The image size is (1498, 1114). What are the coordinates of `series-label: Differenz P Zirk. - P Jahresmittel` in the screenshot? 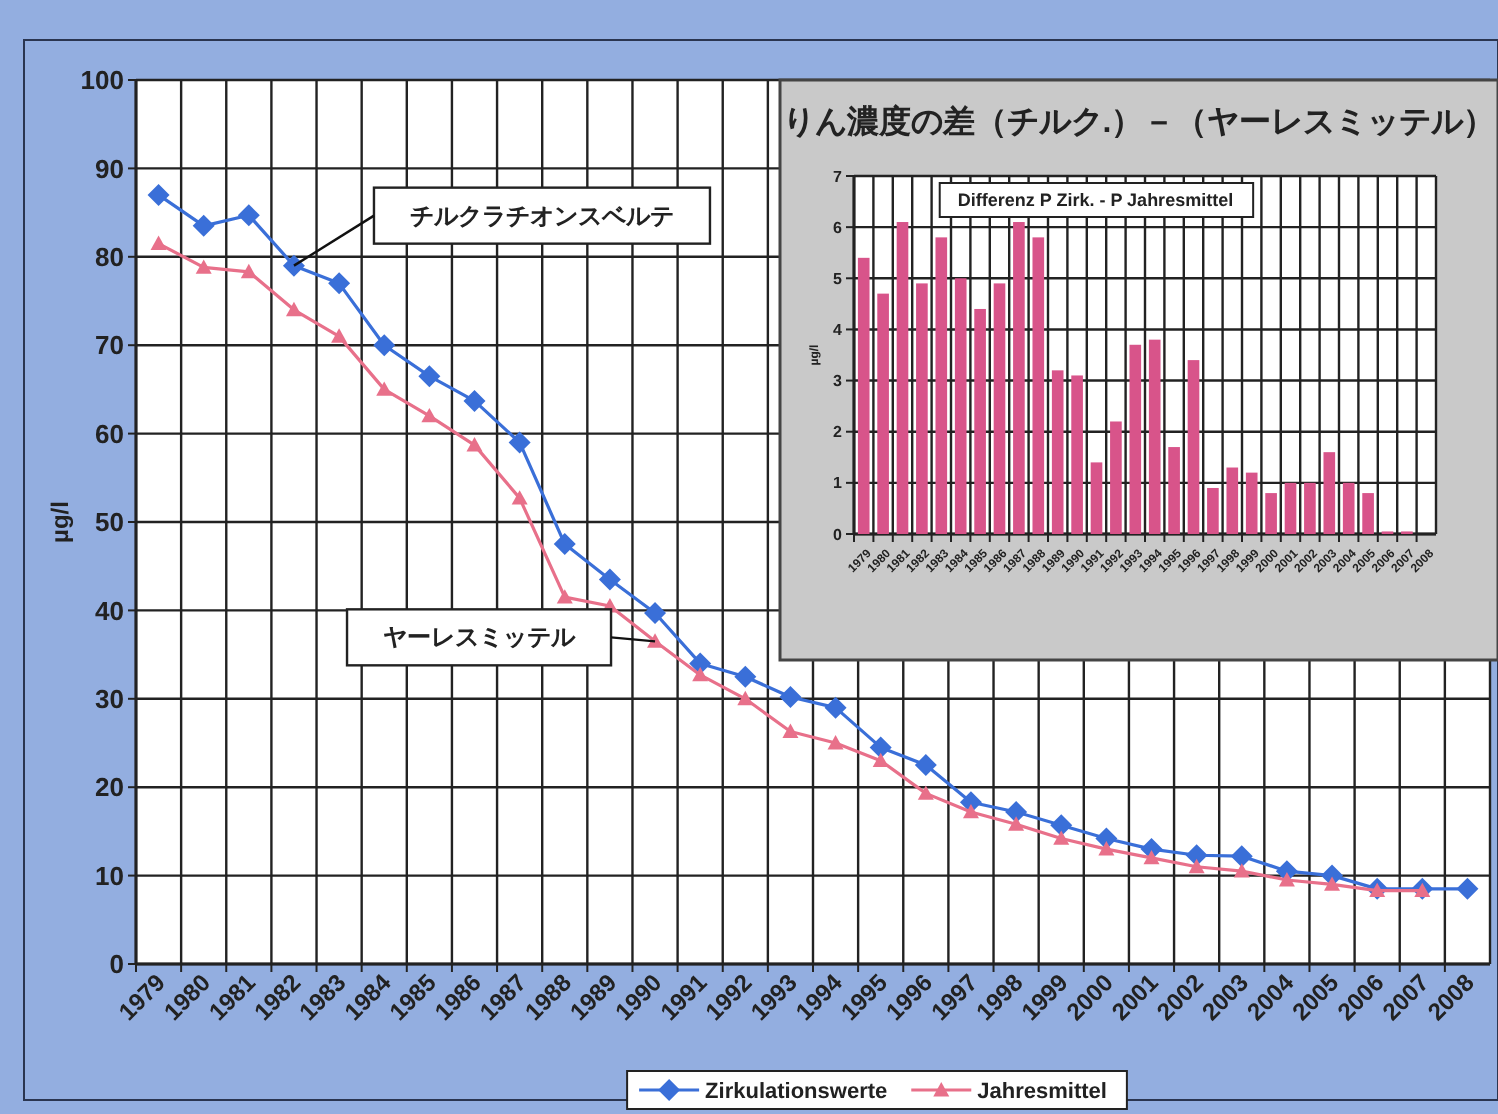 It's located at (1095, 200).